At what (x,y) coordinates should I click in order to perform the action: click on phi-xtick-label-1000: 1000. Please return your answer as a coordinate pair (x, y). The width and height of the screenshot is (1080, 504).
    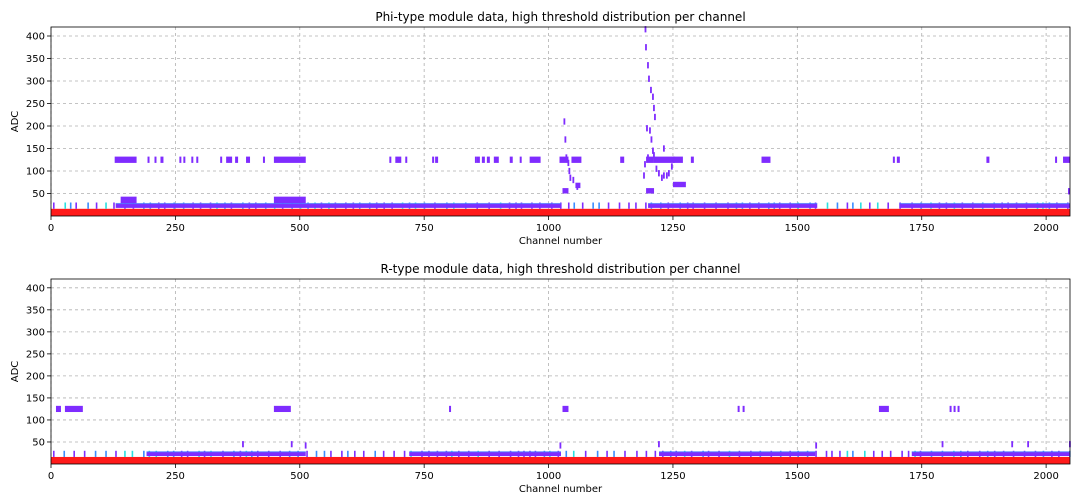
    Looking at the image, I should click on (548, 228).